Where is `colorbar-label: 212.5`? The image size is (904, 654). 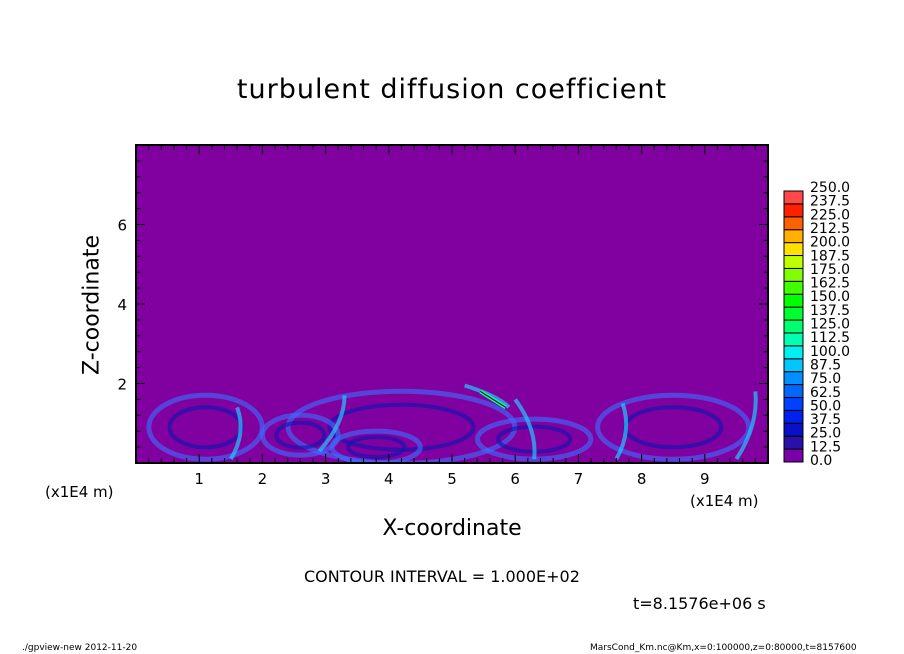 colorbar-label: 212.5 is located at coordinates (830, 229).